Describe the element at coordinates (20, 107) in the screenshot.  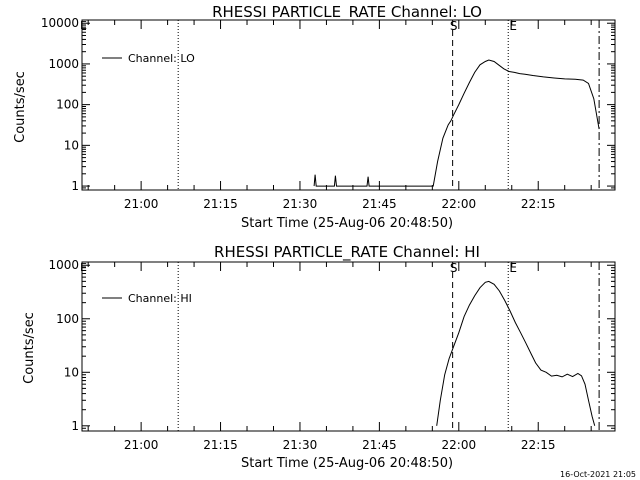
I see `y-axis-label-lo: Counts/sec` at that location.